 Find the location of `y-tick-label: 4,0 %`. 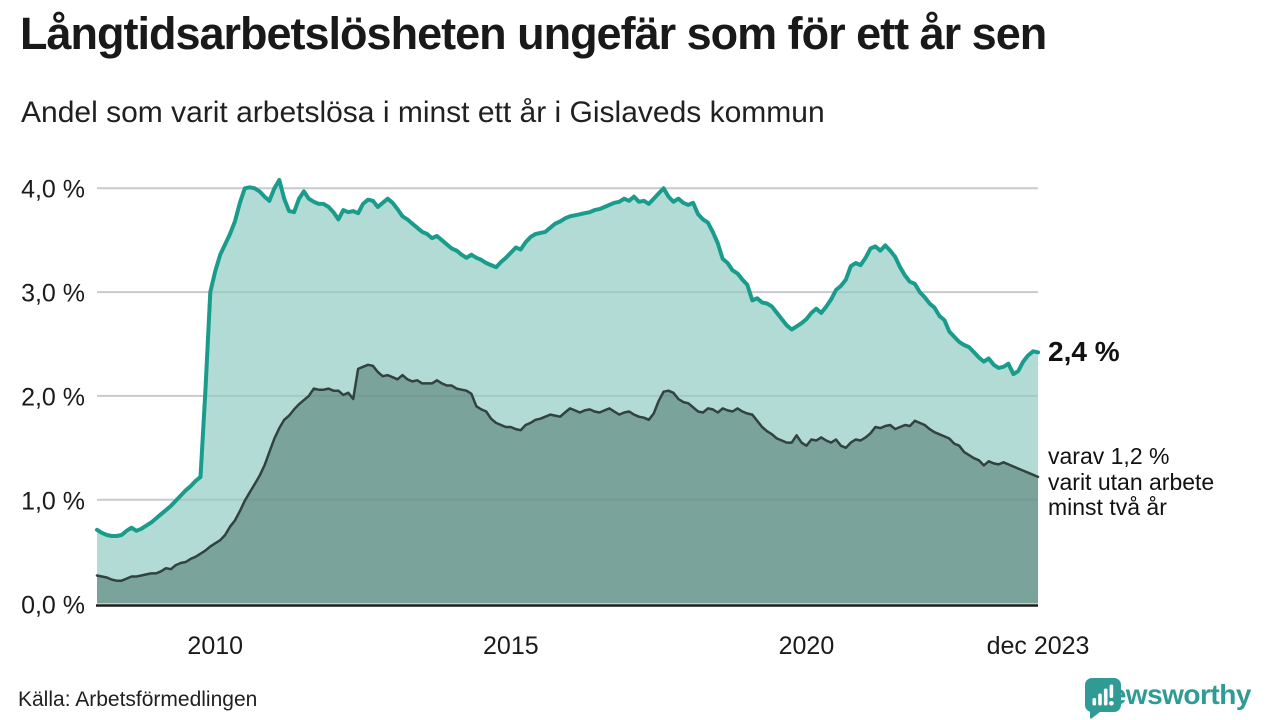

y-tick-label: 4,0 % is located at coordinates (53, 189).